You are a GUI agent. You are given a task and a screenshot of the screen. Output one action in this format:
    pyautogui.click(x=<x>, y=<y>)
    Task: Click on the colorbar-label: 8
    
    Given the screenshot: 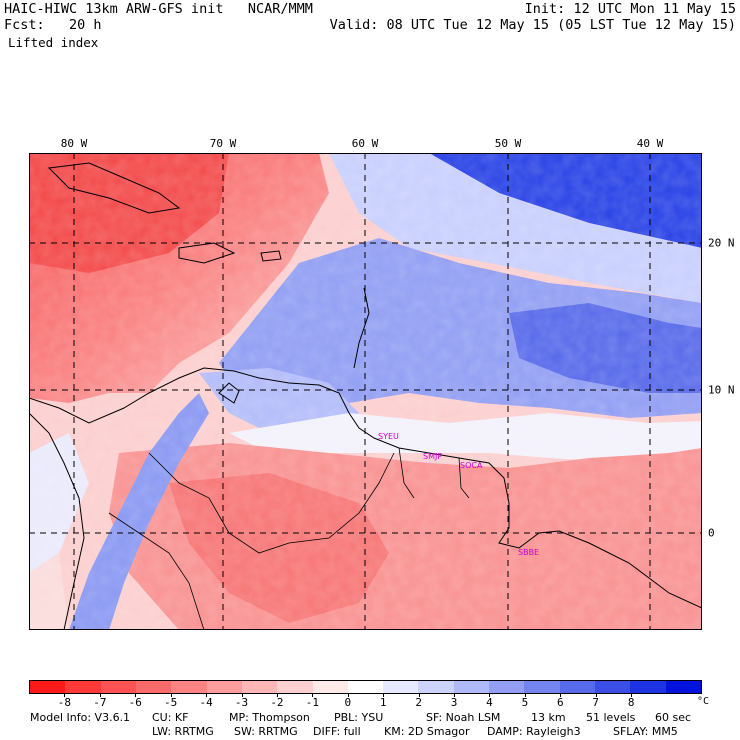 What is the action you would take?
    pyautogui.click(x=631, y=702)
    